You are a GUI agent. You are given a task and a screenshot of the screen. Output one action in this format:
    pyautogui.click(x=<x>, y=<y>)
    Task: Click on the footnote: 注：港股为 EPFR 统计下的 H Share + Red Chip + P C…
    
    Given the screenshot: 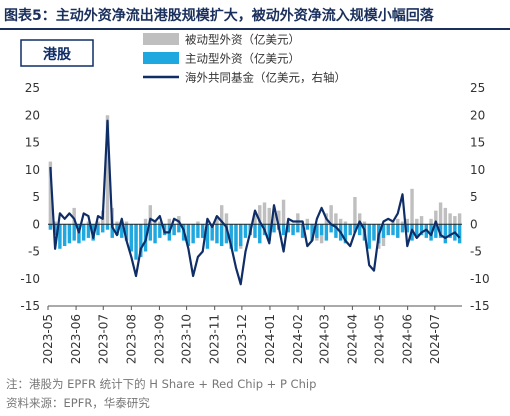 What is the action you would take?
    pyautogui.click(x=161, y=384)
    